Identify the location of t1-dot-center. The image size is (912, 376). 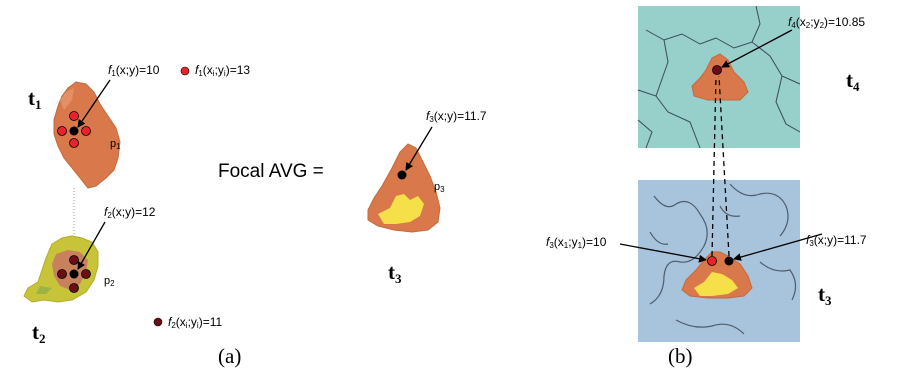
(74, 131).